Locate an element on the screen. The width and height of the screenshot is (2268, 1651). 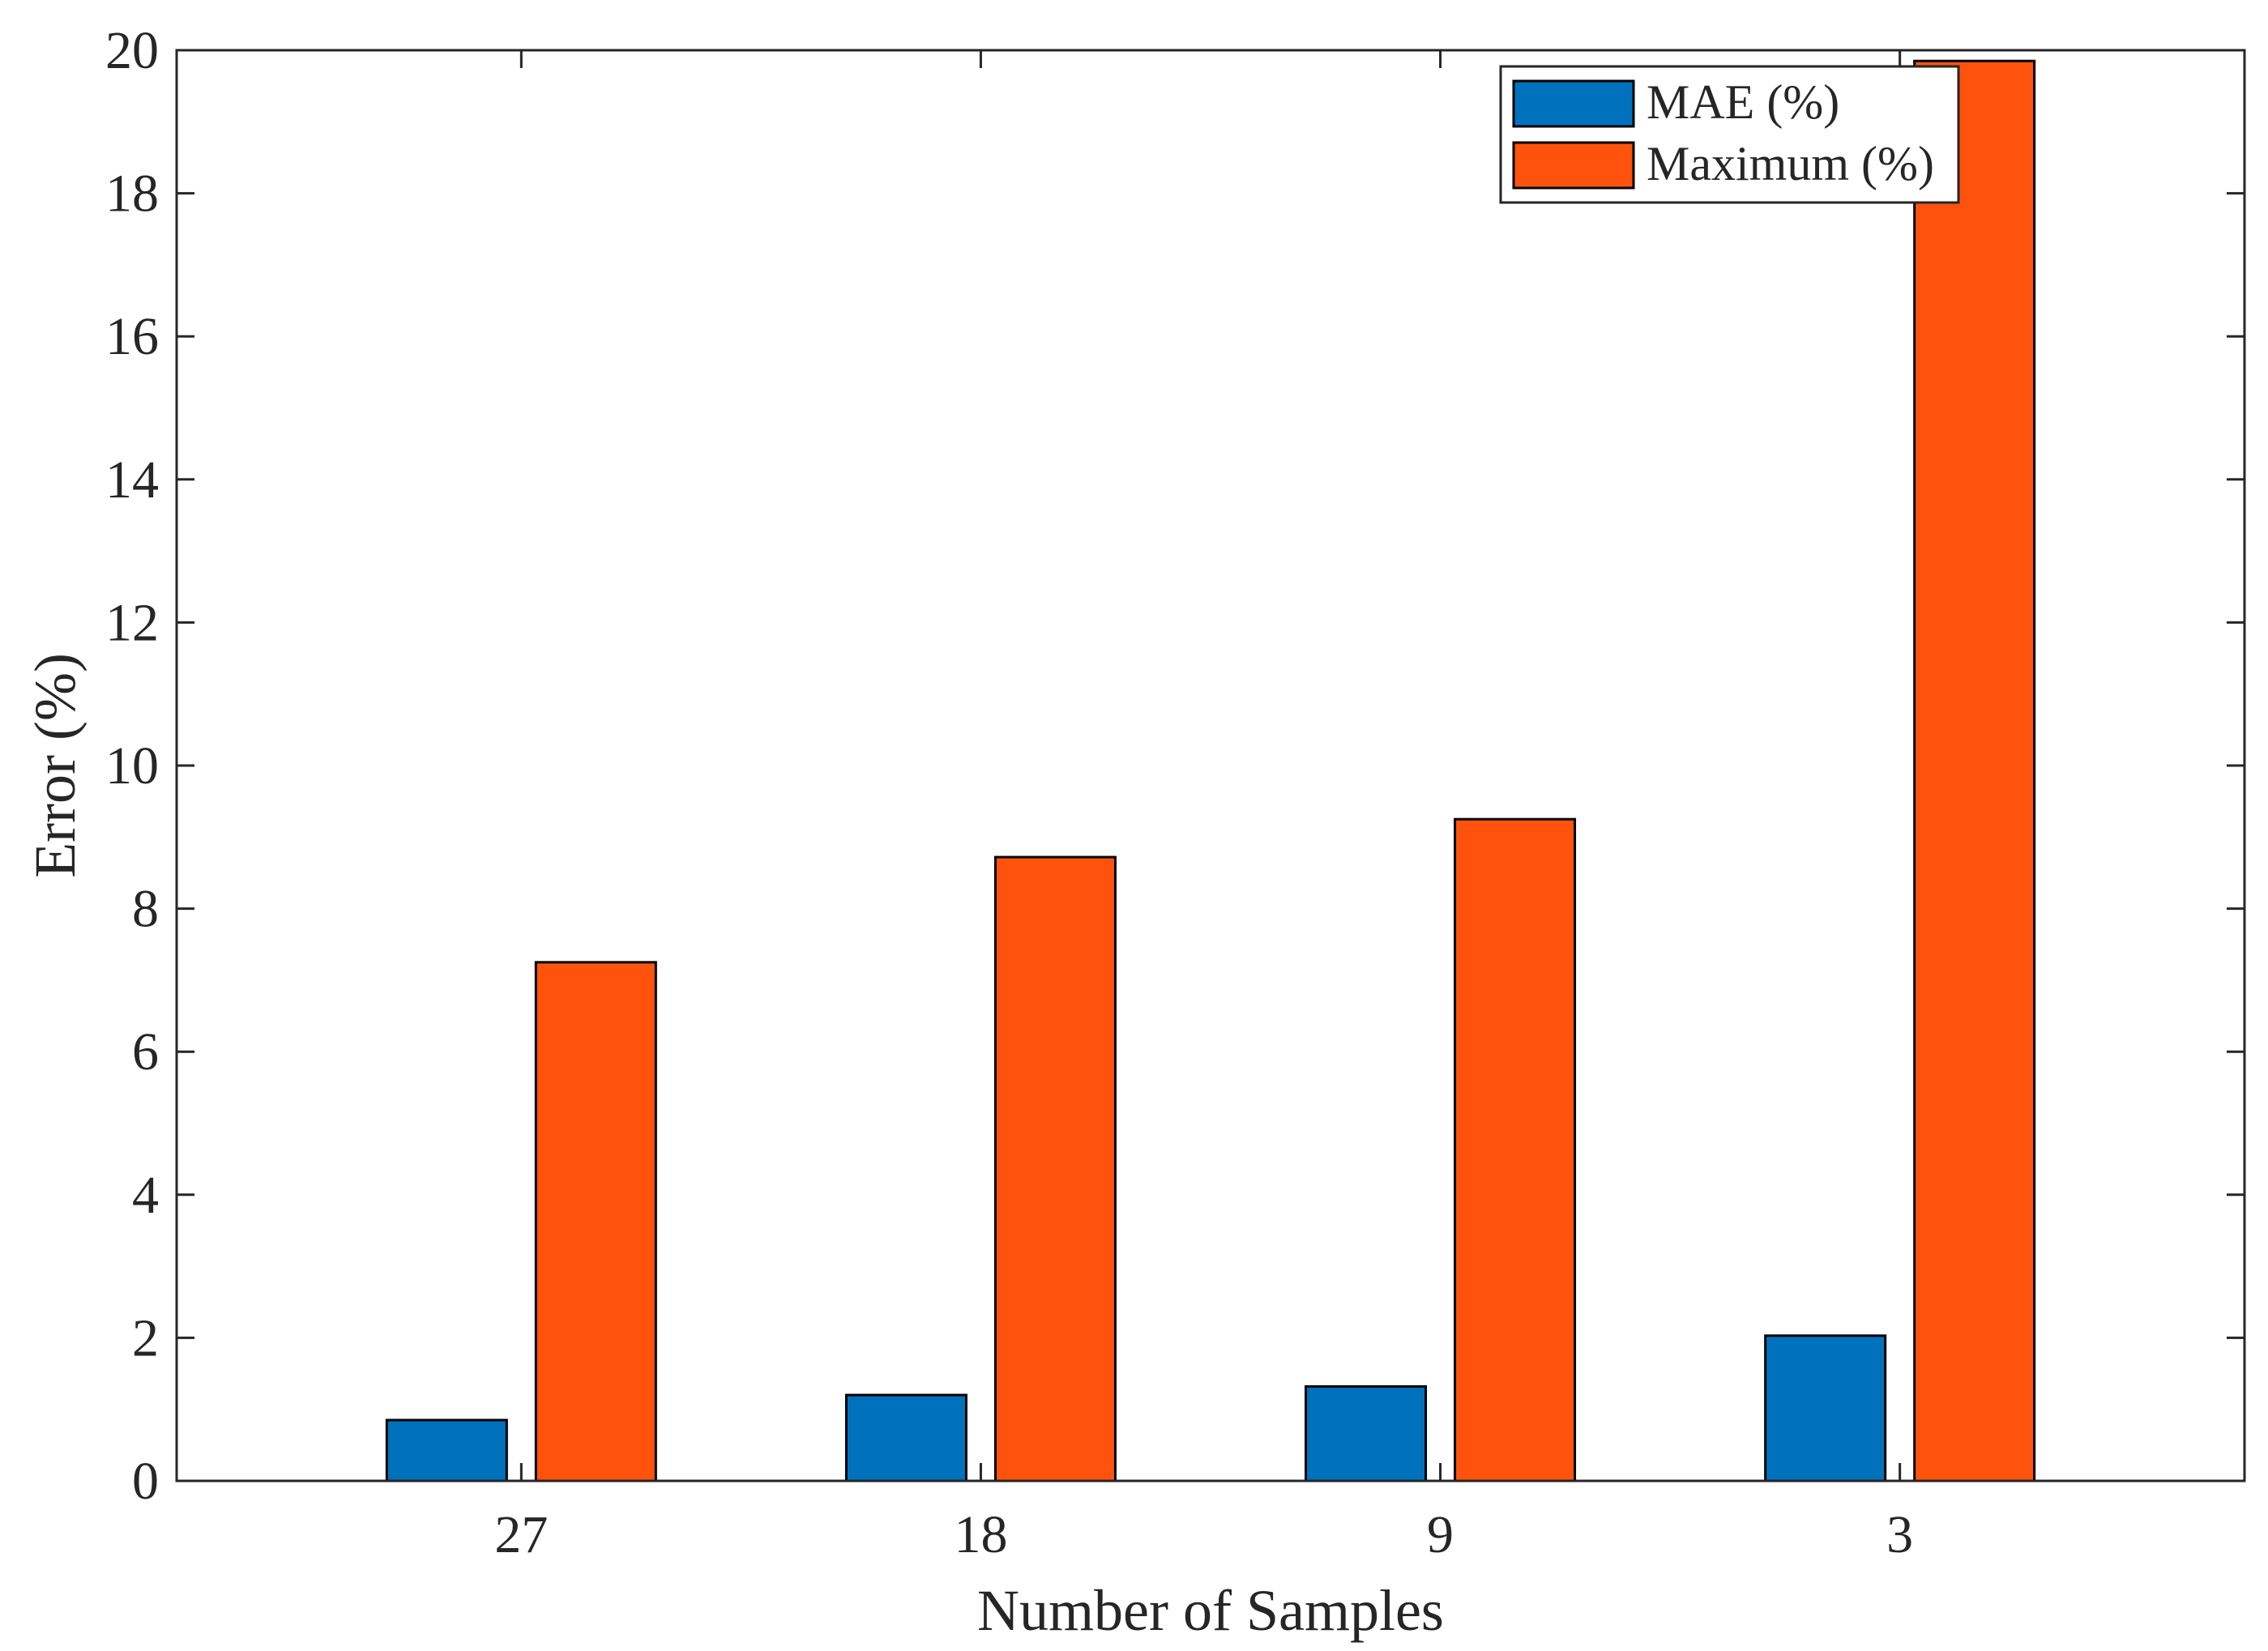
y-tick-label: 8 is located at coordinates (145, 909).